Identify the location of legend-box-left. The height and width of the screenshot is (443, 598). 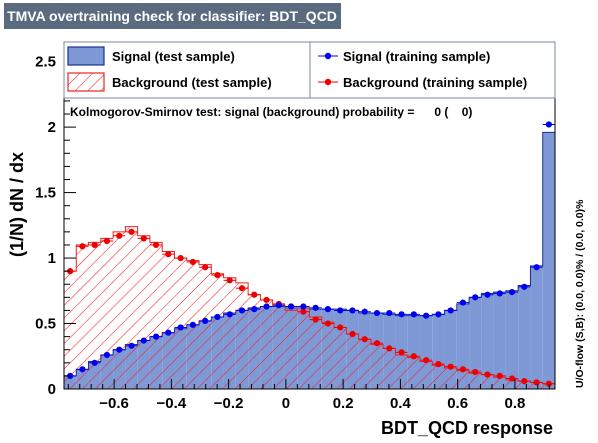
(187, 70).